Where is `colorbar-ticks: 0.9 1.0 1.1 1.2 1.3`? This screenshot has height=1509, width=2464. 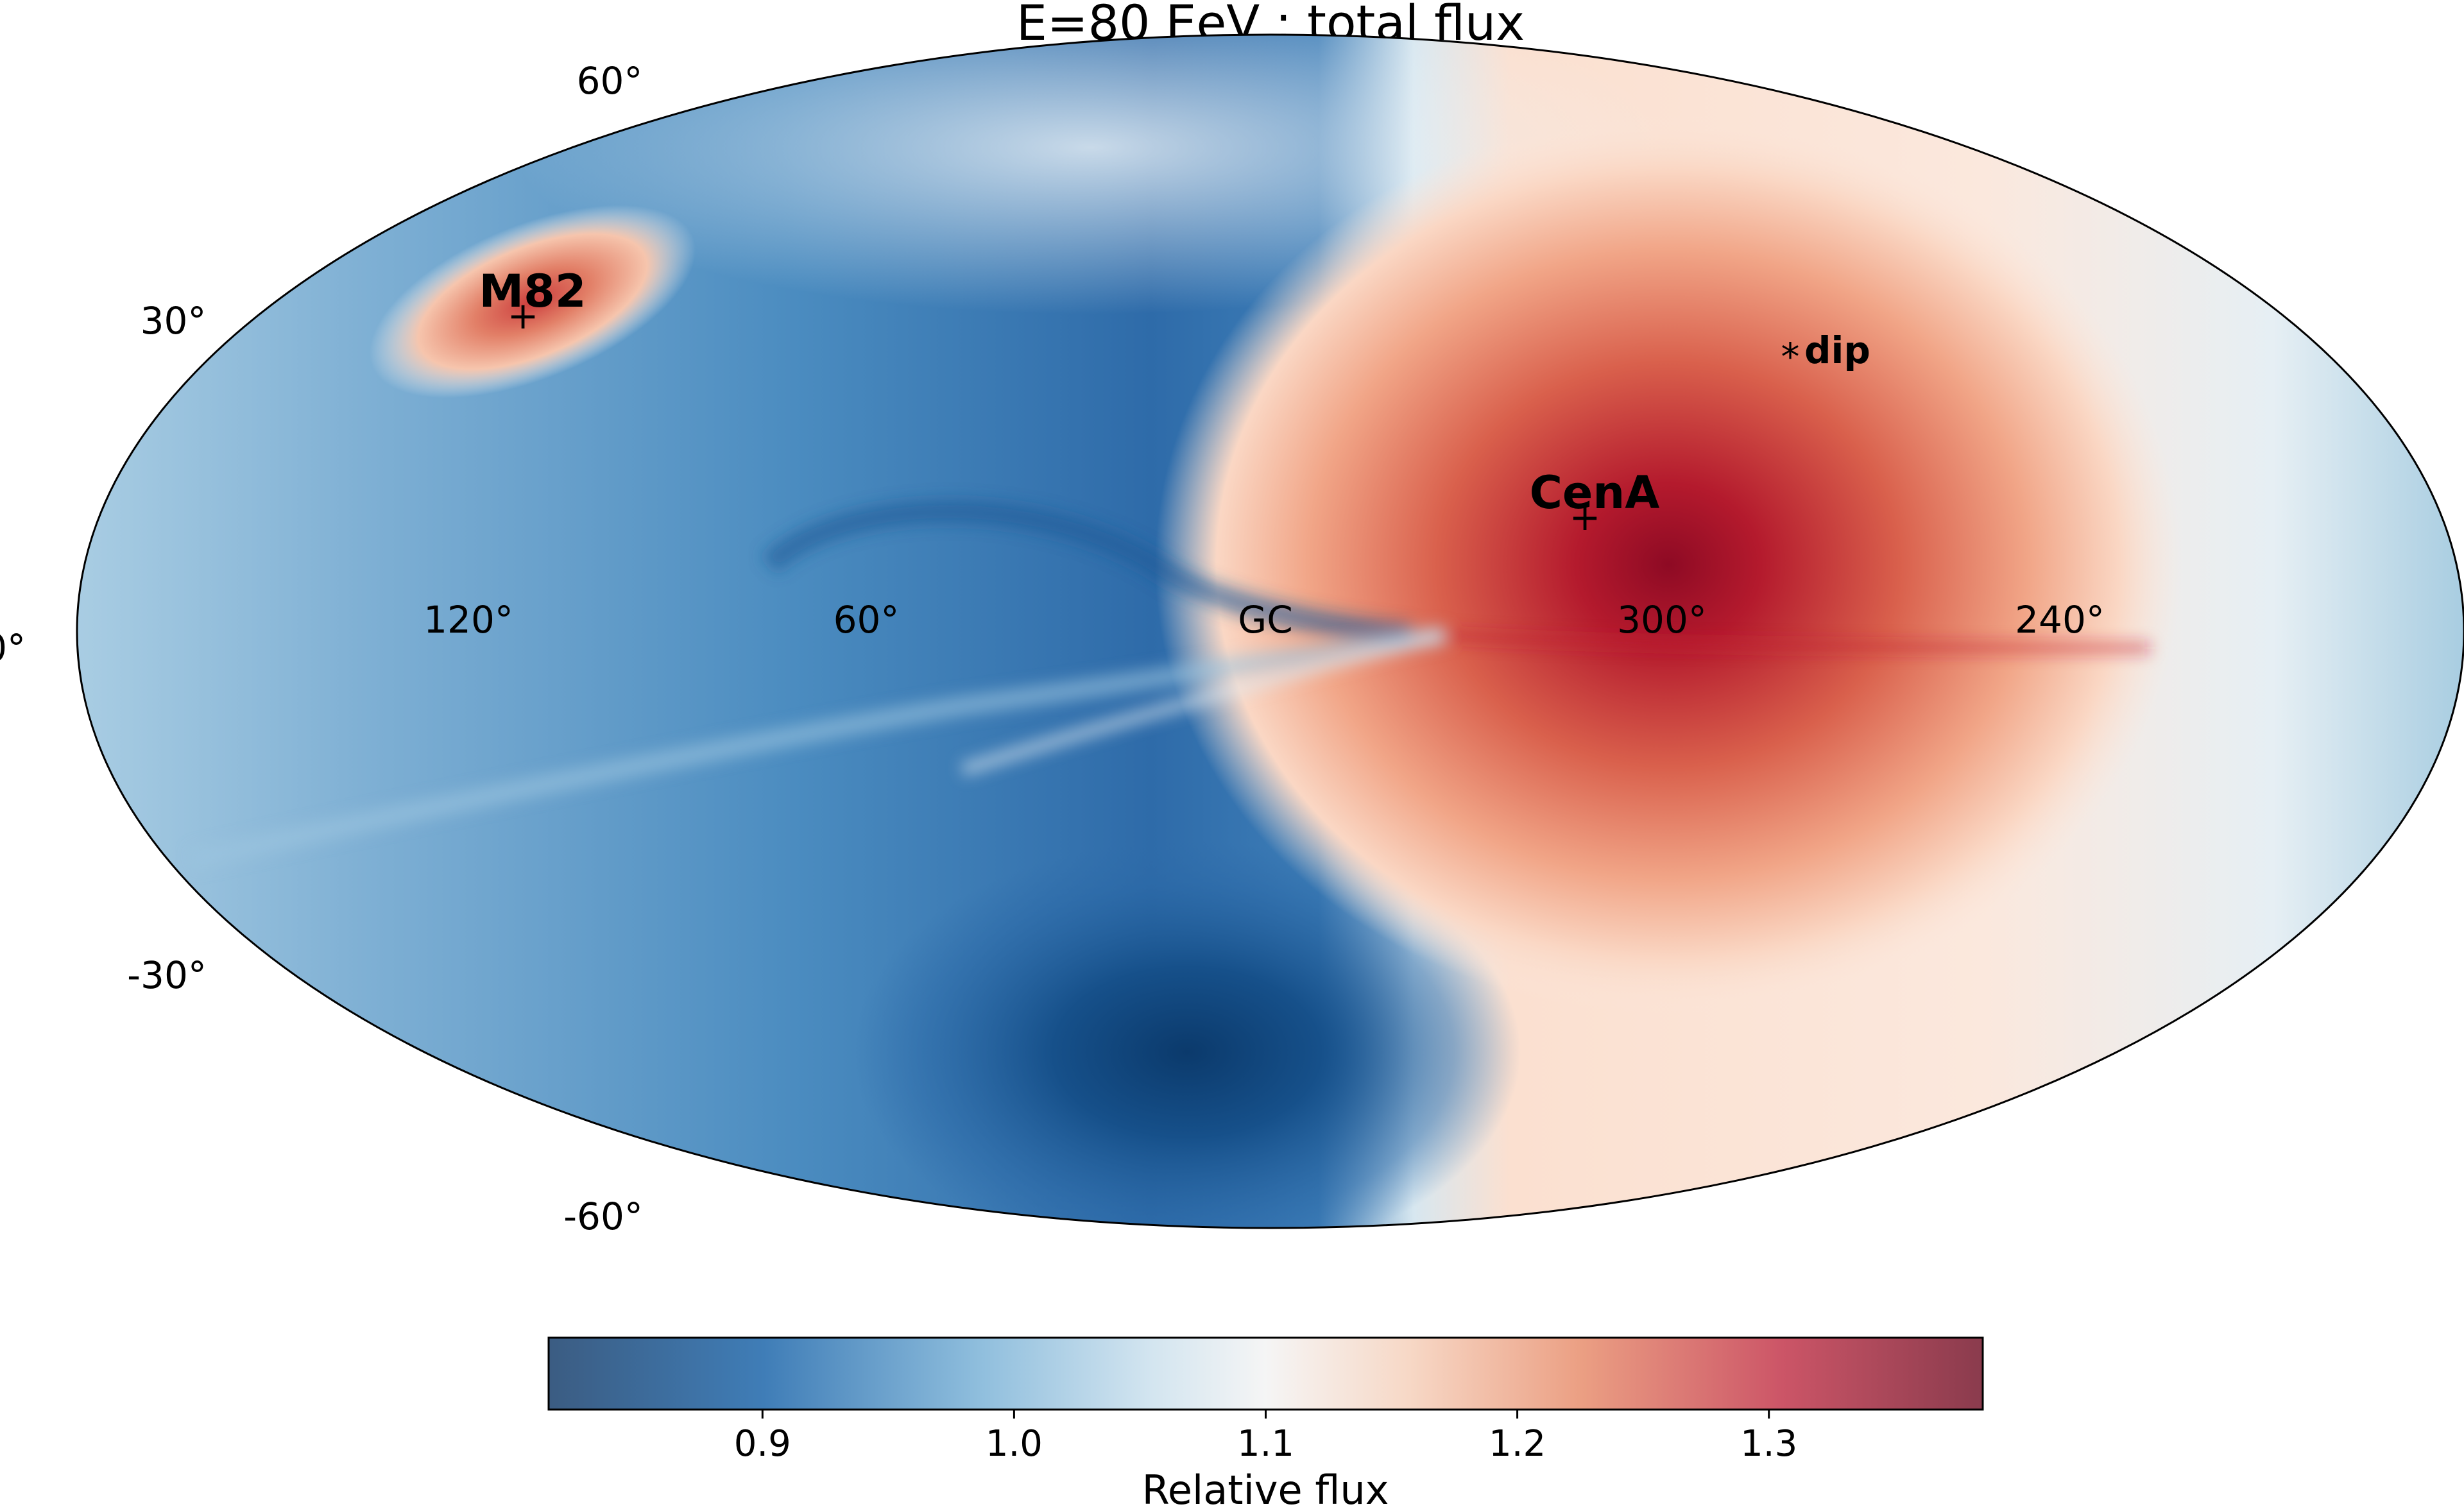 colorbar-ticks: 0.9 1.0 1.1 1.2 1.3 is located at coordinates (1266, 1437).